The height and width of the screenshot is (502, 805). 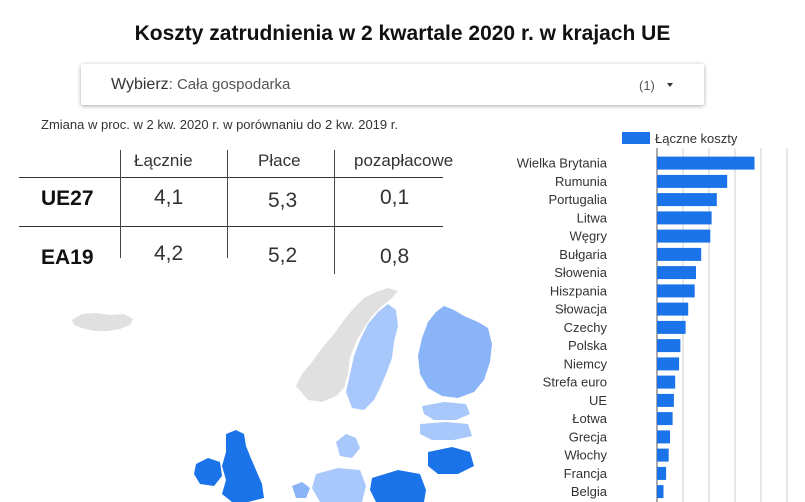 What do you see at coordinates (67, 198) in the screenshot?
I see `row-label-ue27: UE27` at bounding box center [67, 198].